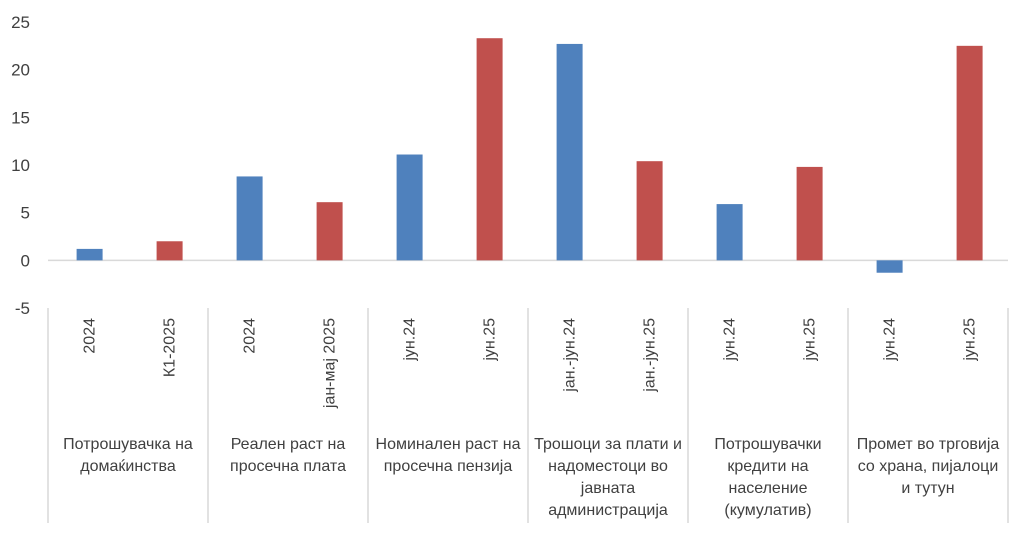  What do you see at coordinates (128, 455) in the screenshot?
I see `group-label: Потрошувачка на домаќинства` at bounding box center [128, 455].